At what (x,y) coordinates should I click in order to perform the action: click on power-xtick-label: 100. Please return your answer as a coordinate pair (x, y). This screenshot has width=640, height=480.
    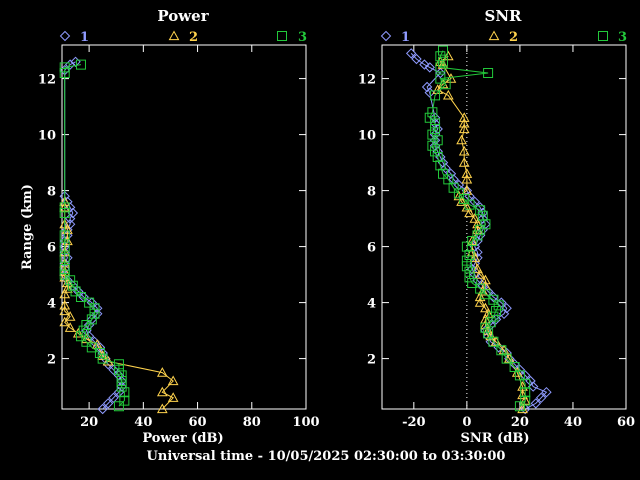
    Looking at the image, I should click on (305, 422).